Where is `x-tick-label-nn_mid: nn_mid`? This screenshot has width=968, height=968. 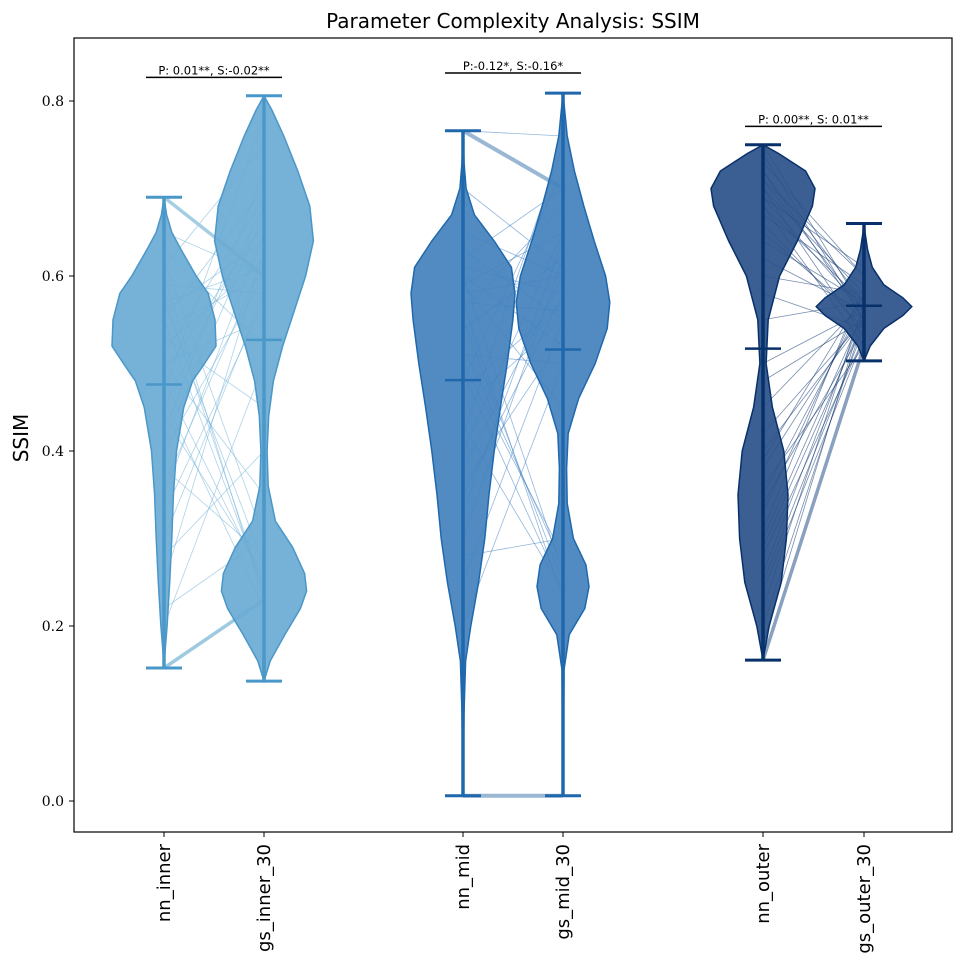
x-tick-label-nn_mid: nn_mid is located at coordinates (463, 877).